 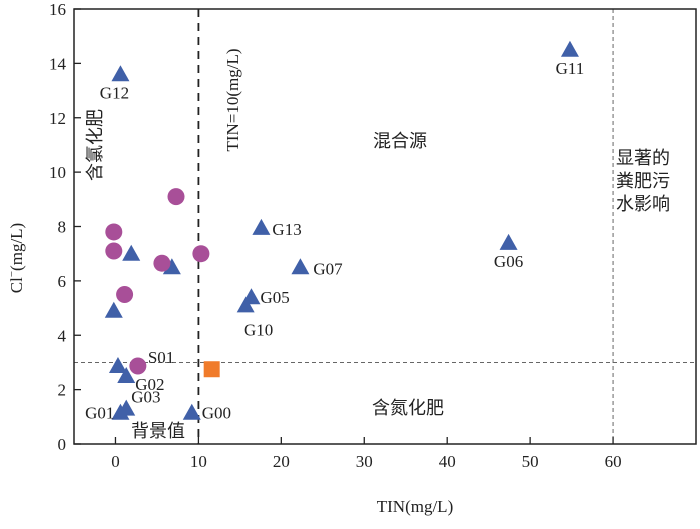 I want to click on y-tick-label: 8, so click(x=62, y=227).